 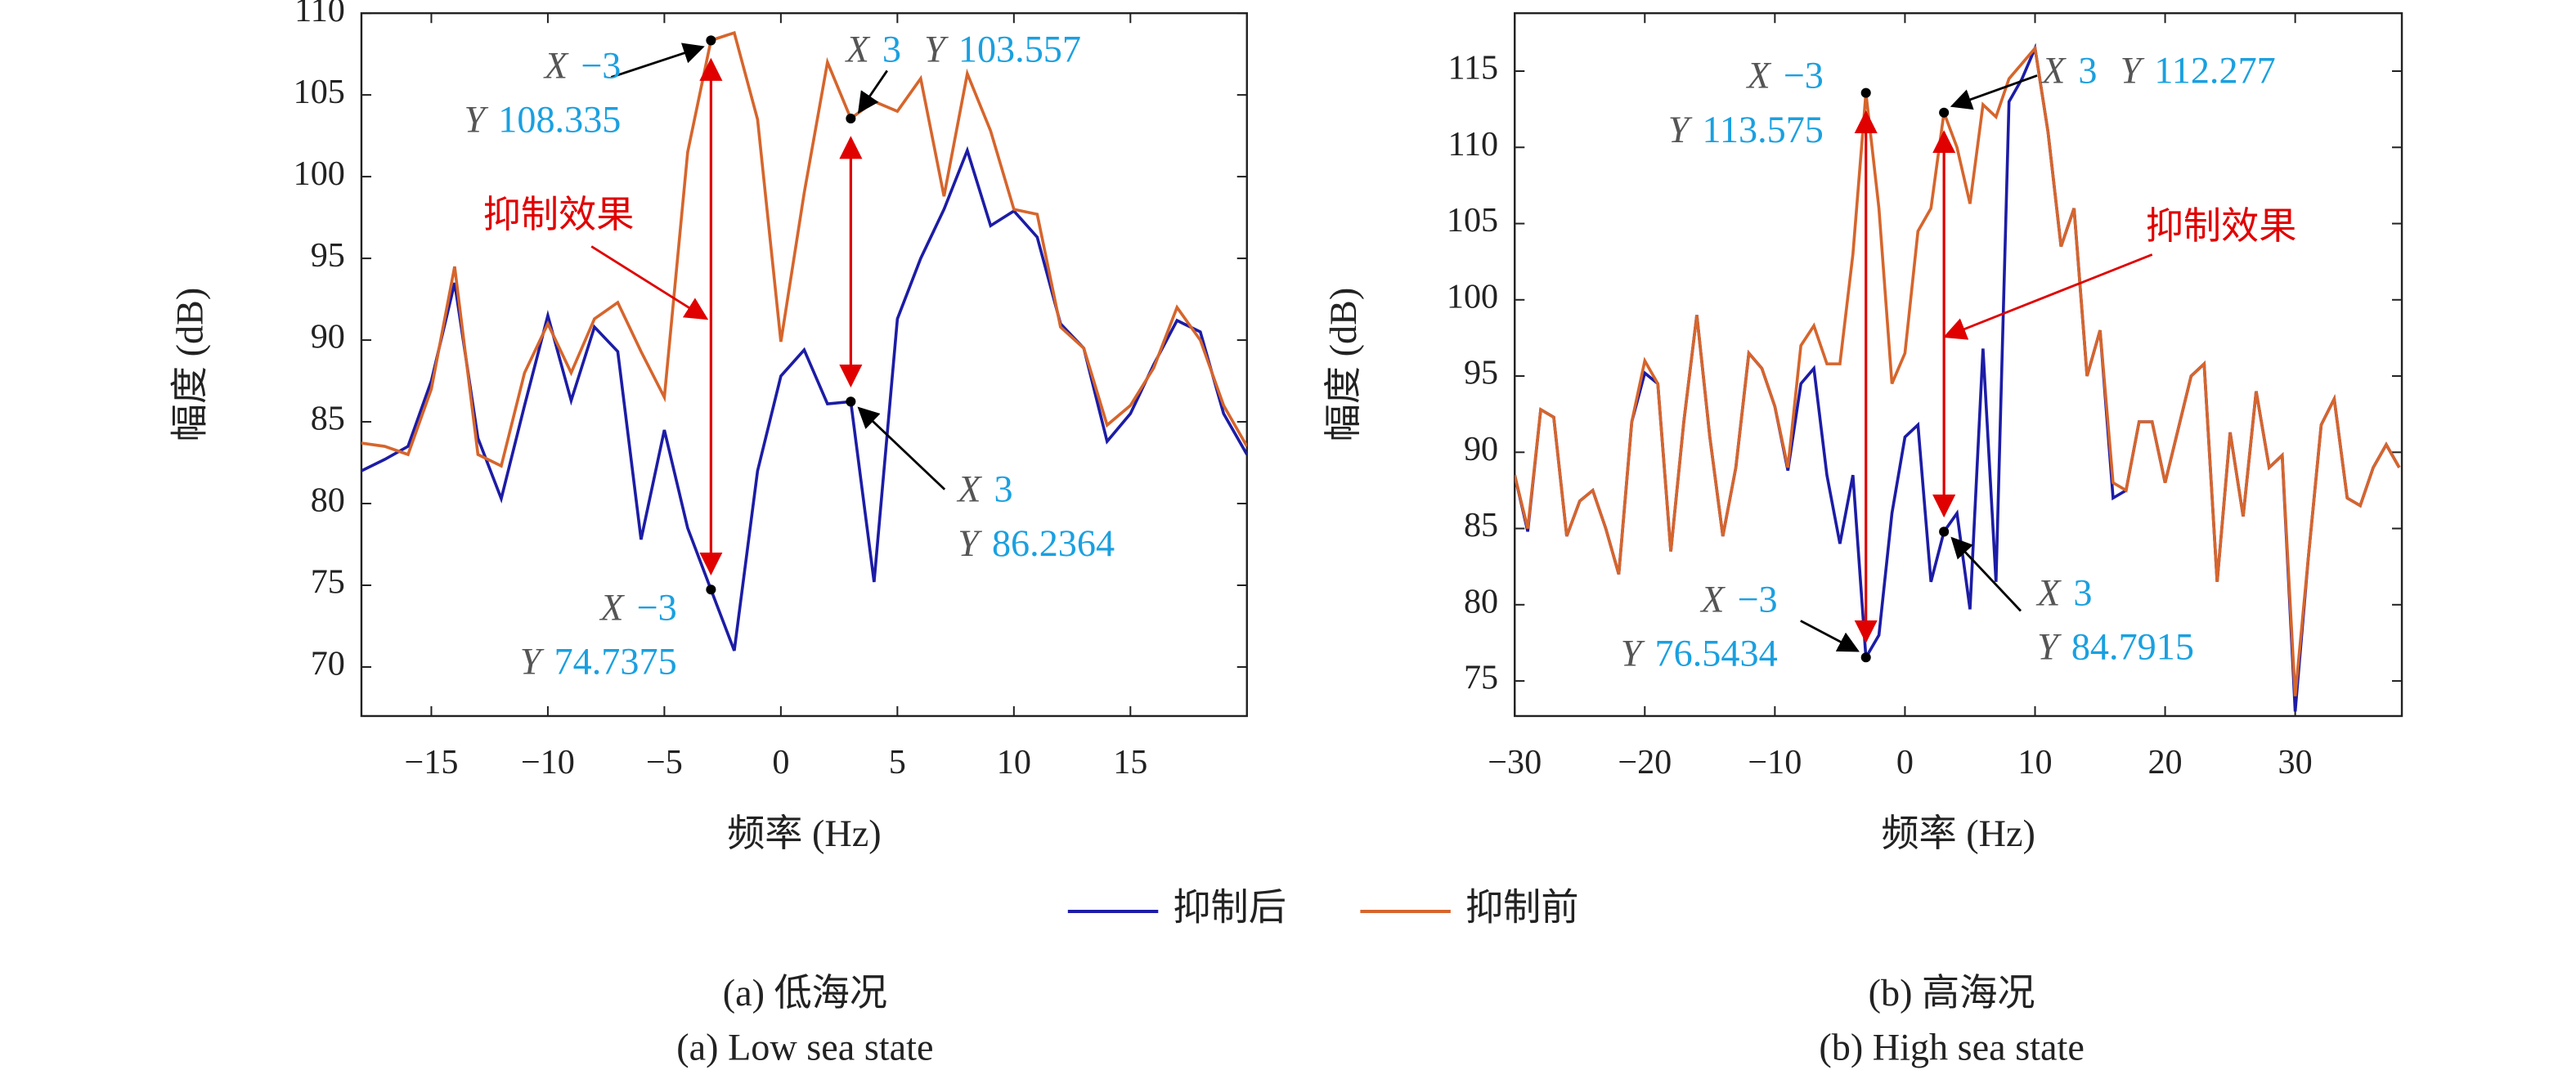 What do you see at coordinates (649, 282) in the screenshot?
I see `effect-pointer` at bounding box center [649, 282].